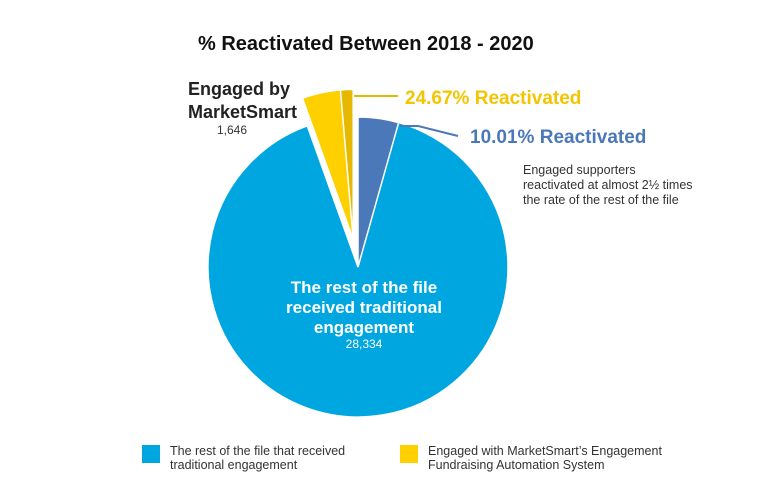 This screenshot has width=770, height=485. What do you see at coordinates (364, 344) in the screenshot?
I see `rest-count: 28,334` at bounding box center [364, 344].